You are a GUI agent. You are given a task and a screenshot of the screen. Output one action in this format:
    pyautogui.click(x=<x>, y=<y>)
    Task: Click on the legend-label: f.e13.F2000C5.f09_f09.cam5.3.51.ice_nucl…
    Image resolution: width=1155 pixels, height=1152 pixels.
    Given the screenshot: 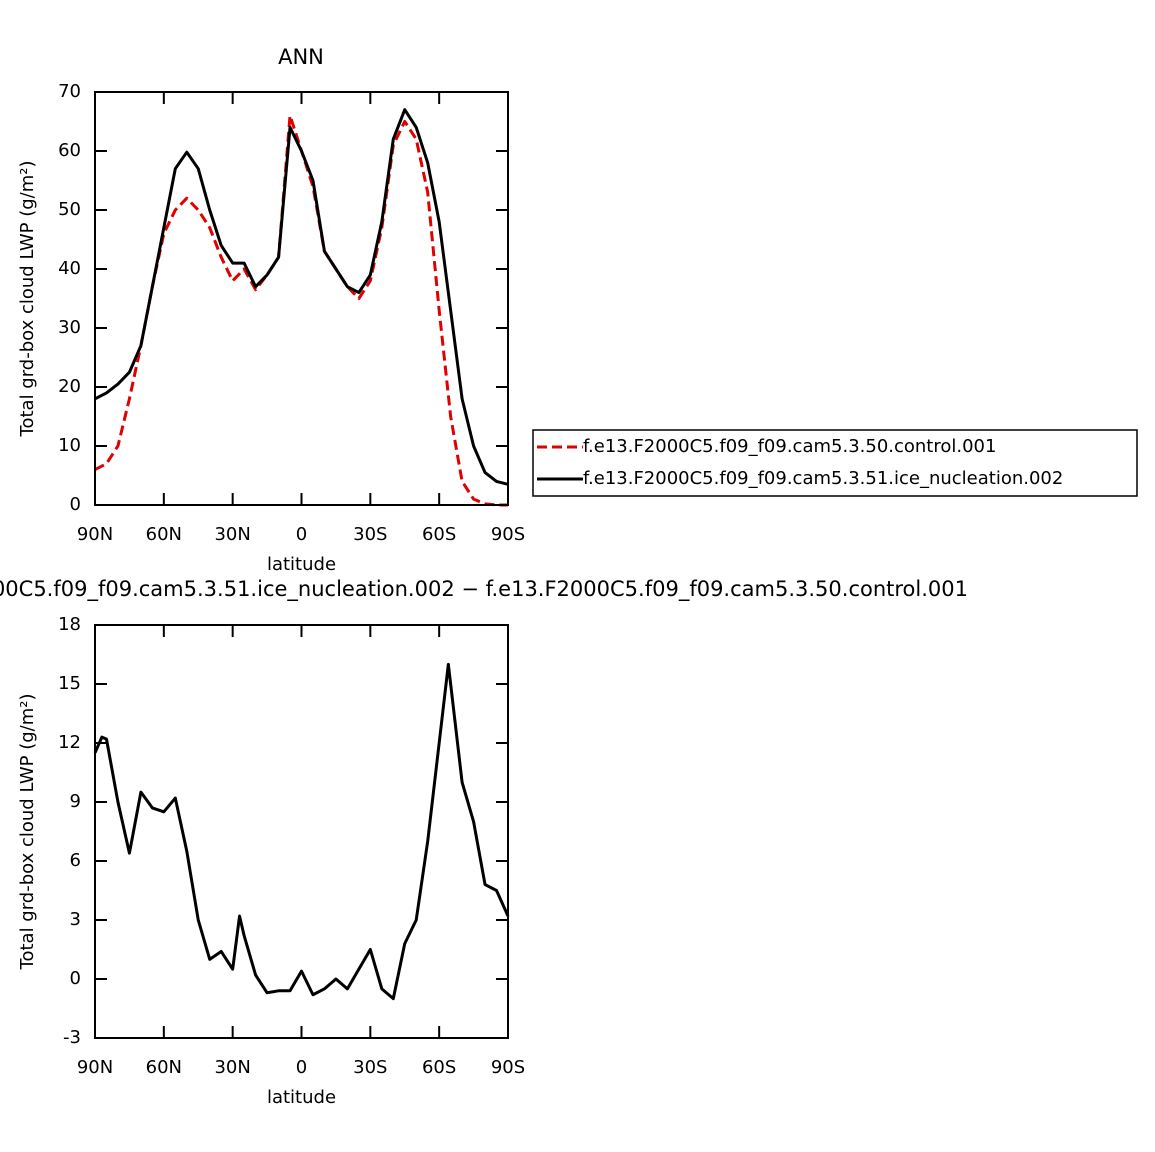 What is the action you would take?
    pyautogui.click(x=823, y=478)
    